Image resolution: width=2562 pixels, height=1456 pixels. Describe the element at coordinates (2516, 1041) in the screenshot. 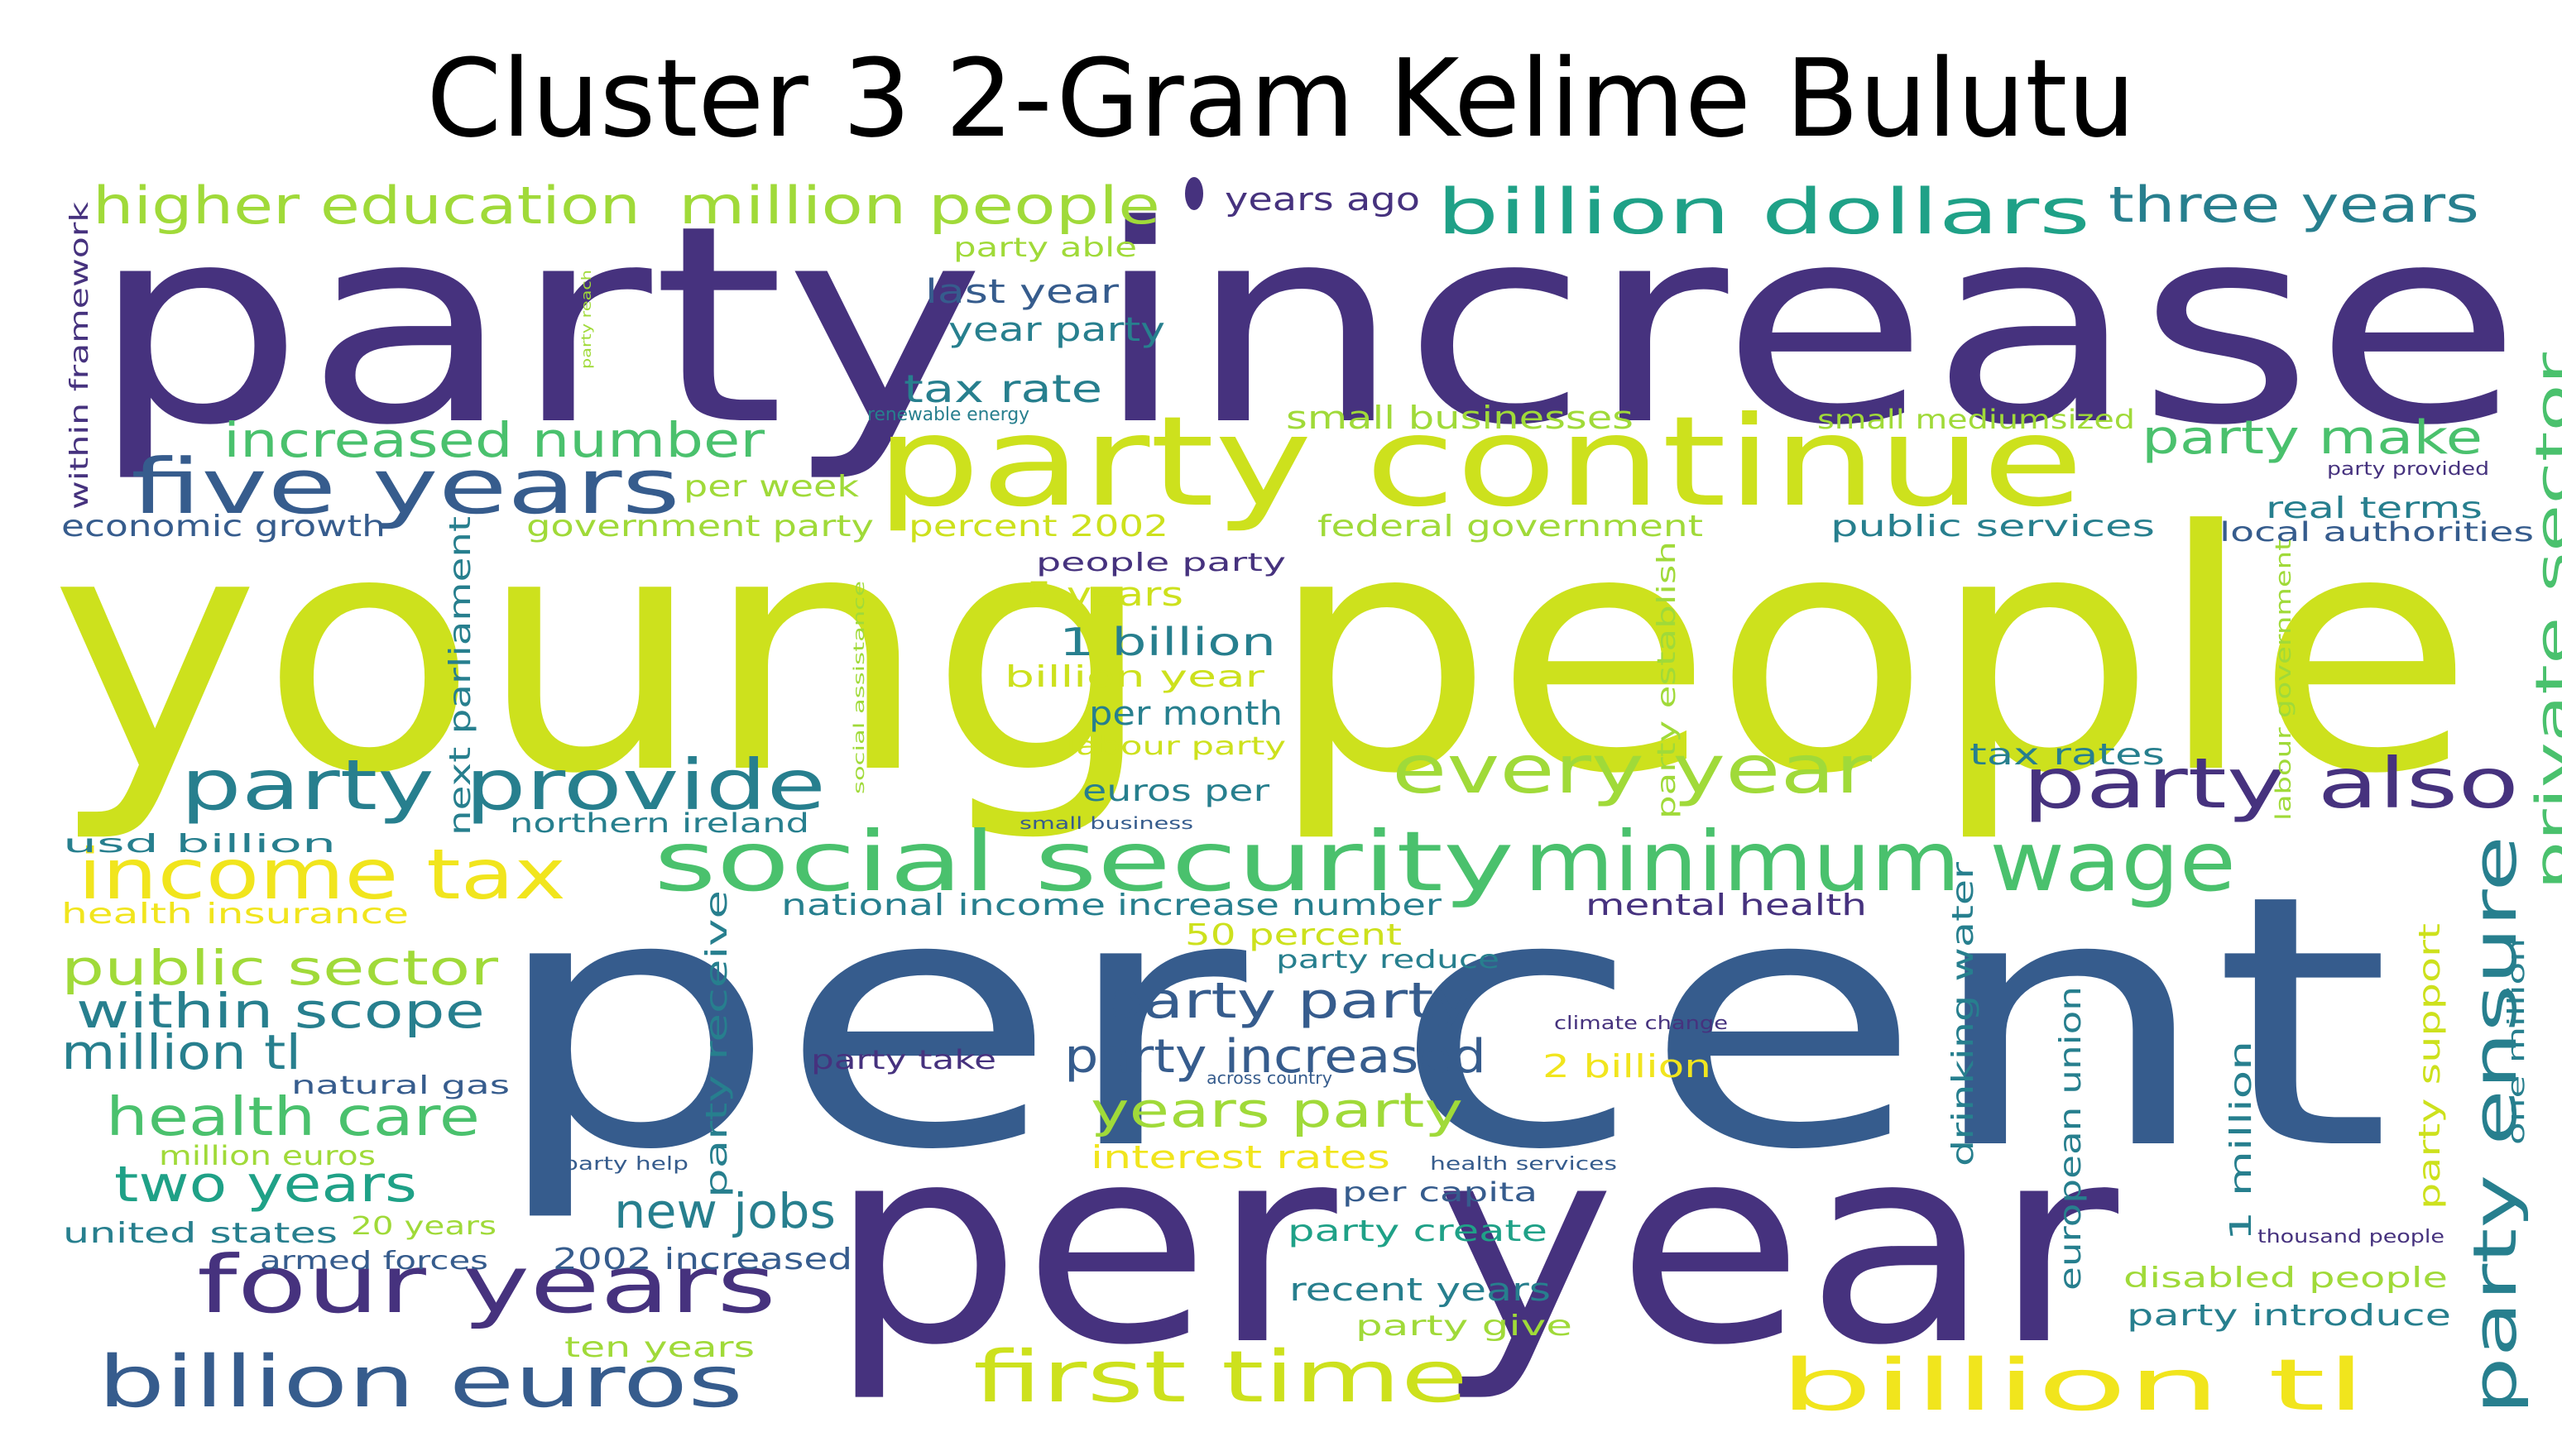

I see `word: one million` at that location.